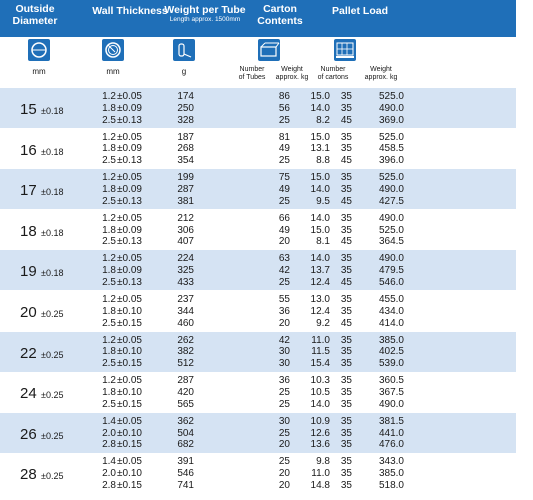 This screenshot has width=533, height=500. What do you see at coordinates (109, 433) in the screenshot?
I see `wall-thickness: 2.0` at bounding box center [109, 433].